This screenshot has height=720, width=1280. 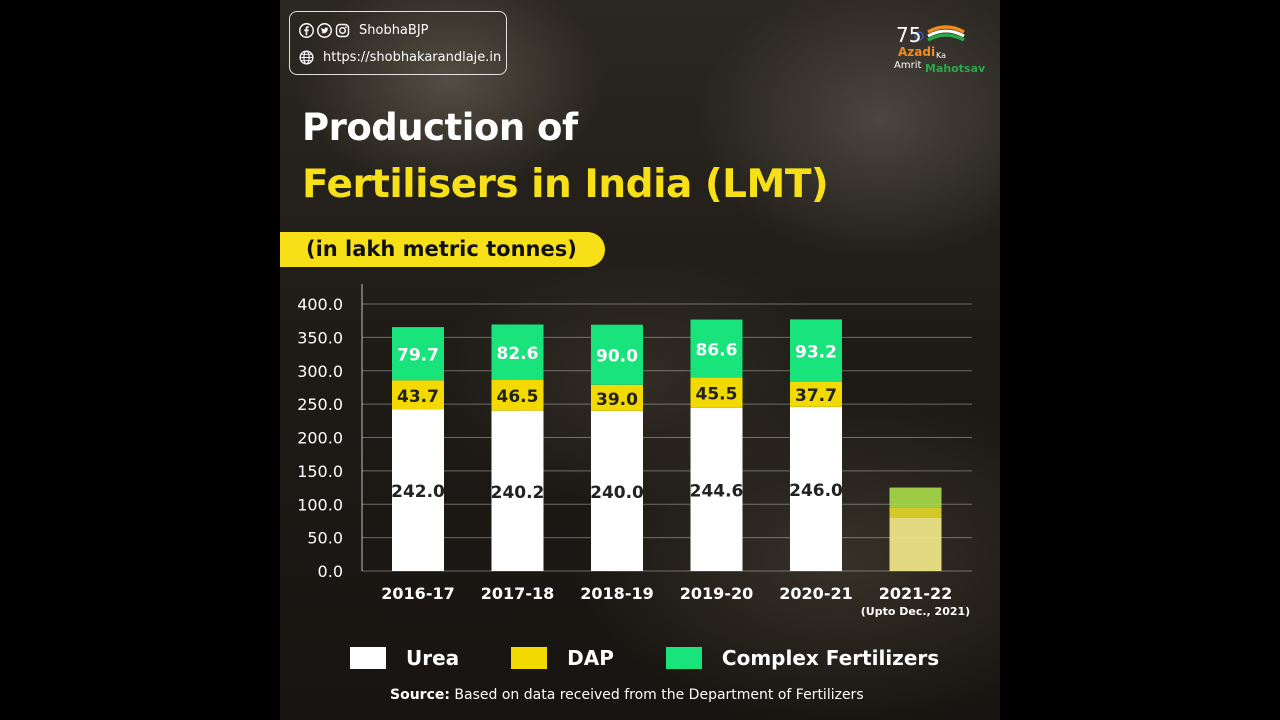 What do you see at coordinates (404, 658) in the screenshot?
I see `legend-item-urea: Urea` at bounding box center [404, 658].